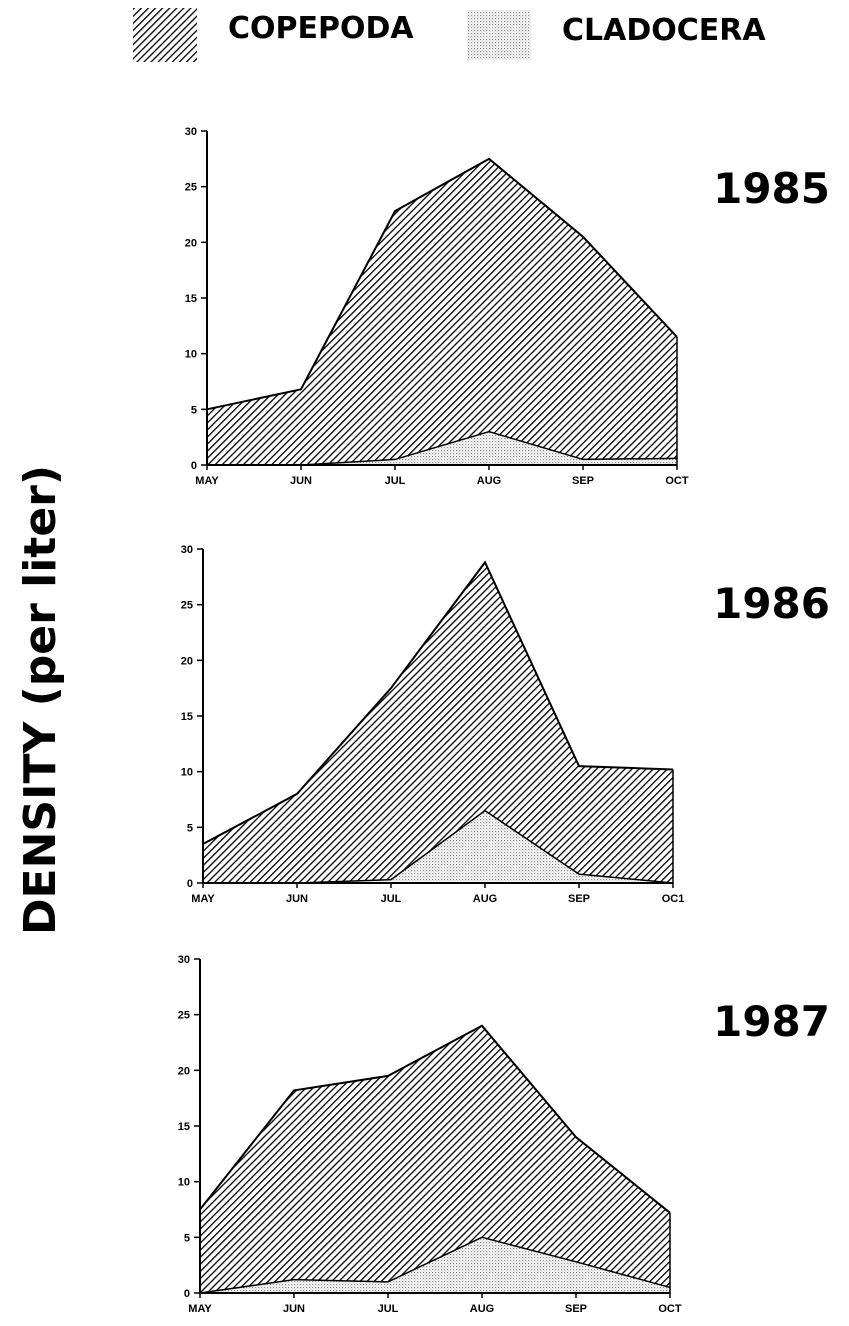 The width and height of the screenshot is (849, 1326). What do you see at coordinates (673, 899) in the screenshot?
I see `x-tick-label: OC1` at bounding box center [673, 899].